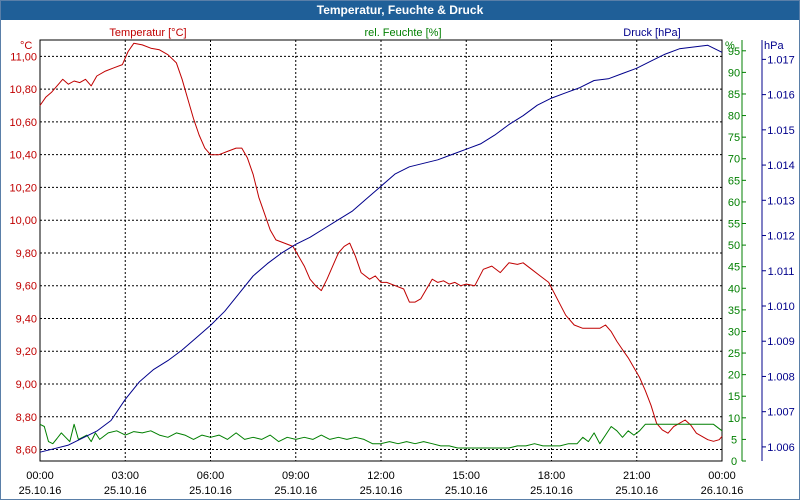 The image size is (800, 500). I want to click on pressure-tick-label: 1.016, so click(781, 96).